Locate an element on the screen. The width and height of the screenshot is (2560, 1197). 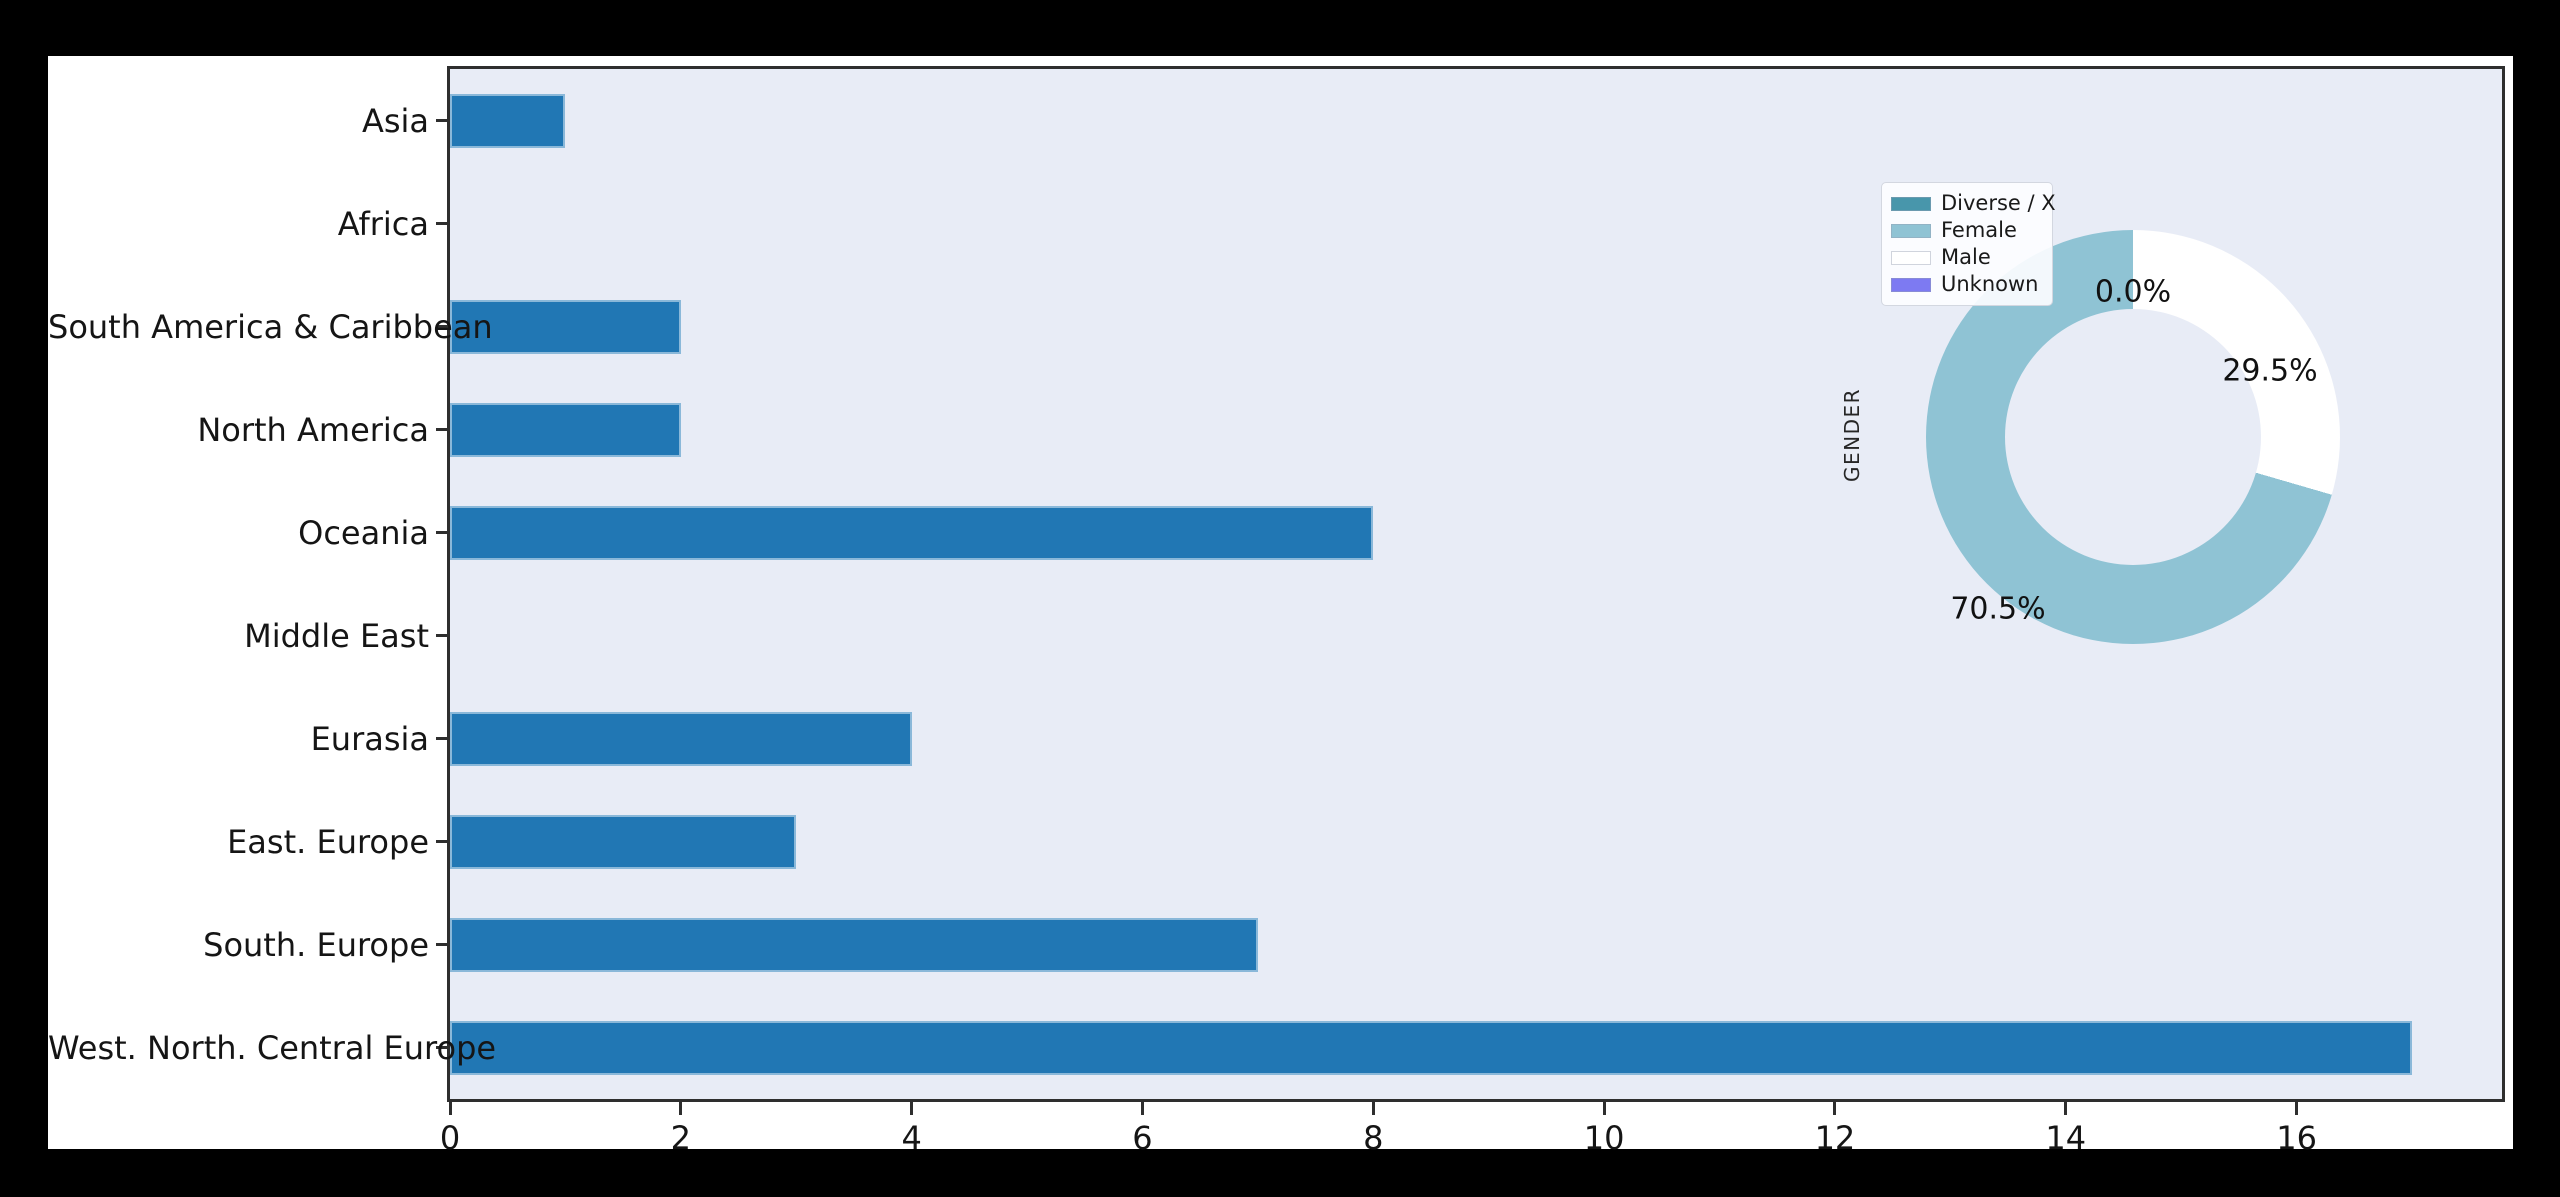
legend-item-female: Female is located at coordinates (1967, 230).